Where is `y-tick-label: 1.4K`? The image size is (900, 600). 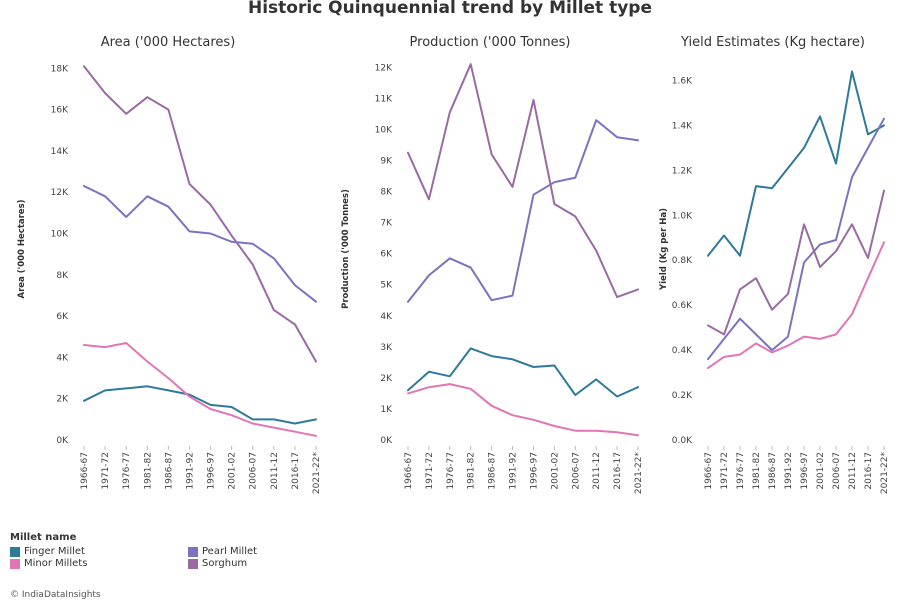
y-tick-label: 1.4K is located at coordinates (682, 126).